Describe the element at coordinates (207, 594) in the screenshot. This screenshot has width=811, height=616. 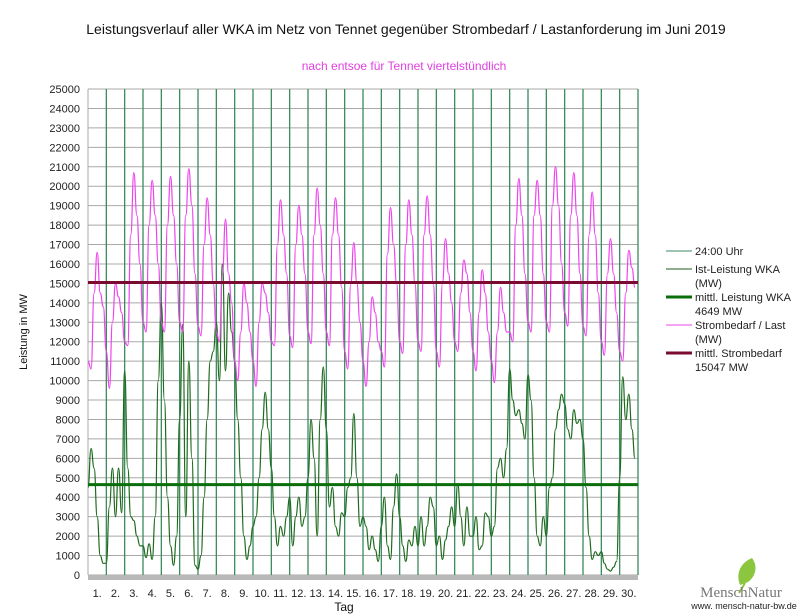
I see `x-tick-label: 7.` at that location.